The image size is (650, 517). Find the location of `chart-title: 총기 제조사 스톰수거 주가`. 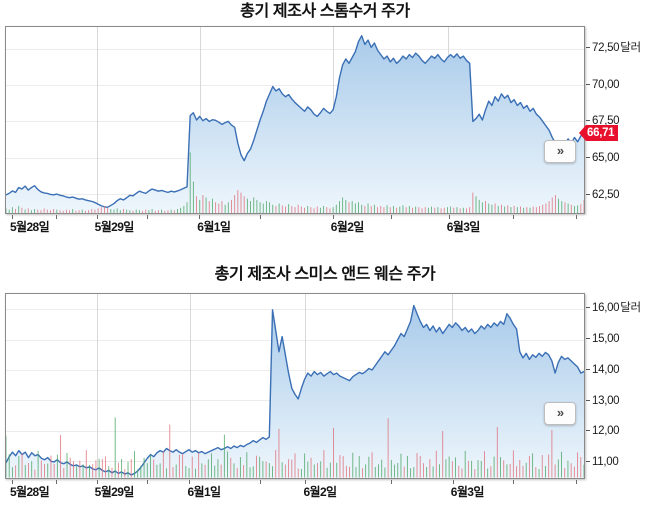

chart-title: 총기 제조사 스톰수거 주가 is located at coordinates (325, 11).